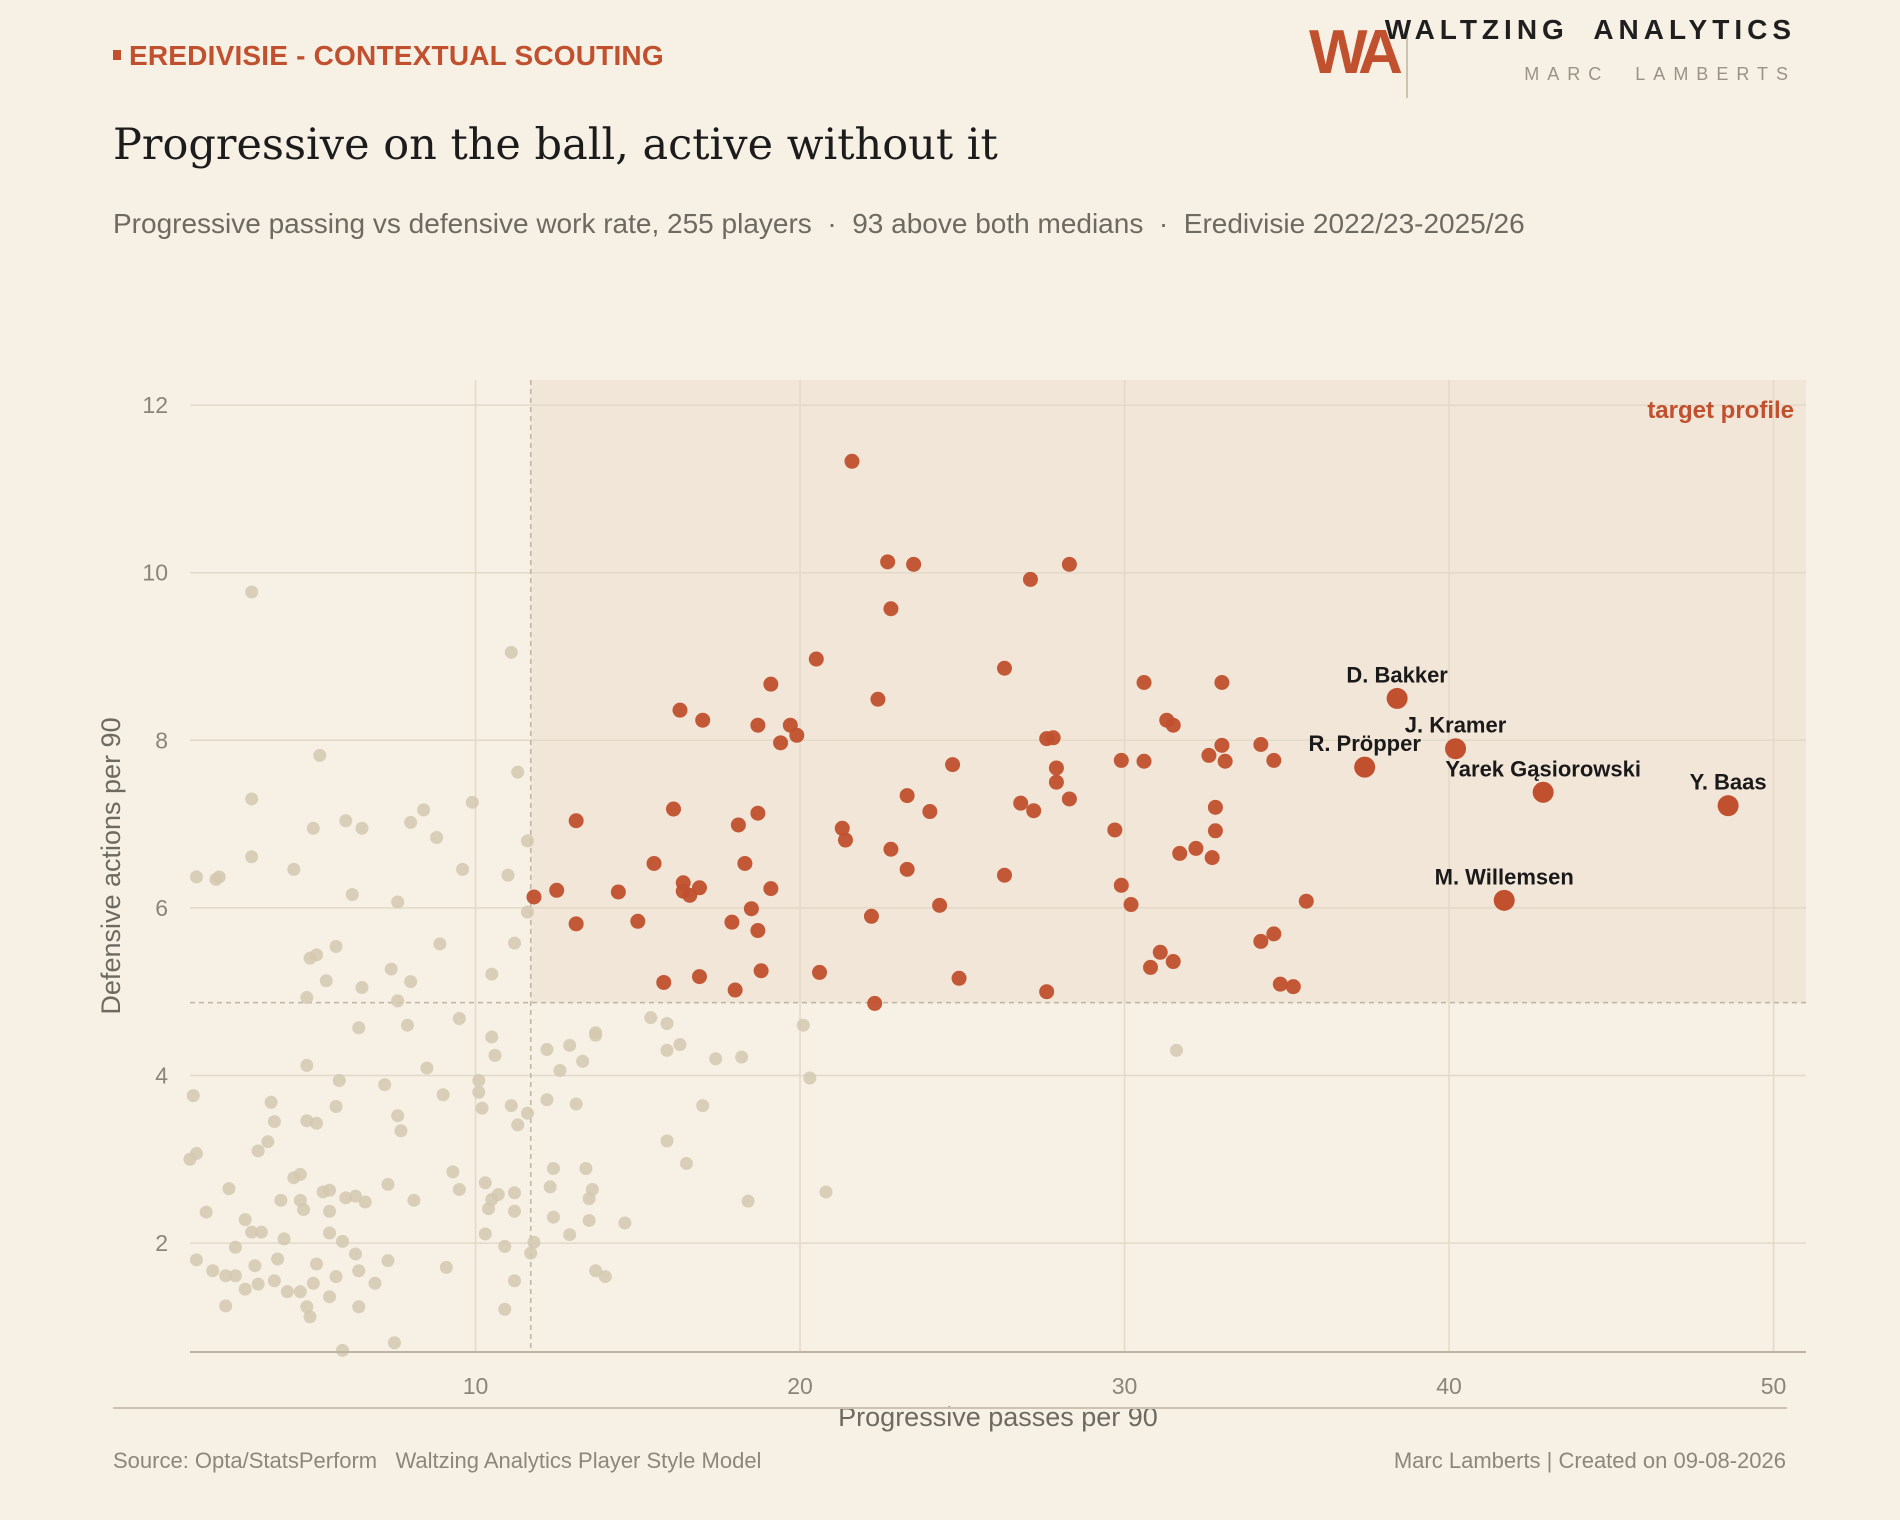 This screenshot has height=1520, width=1900. I want to click on player-label: J. Kramer, so click(1456, 725).